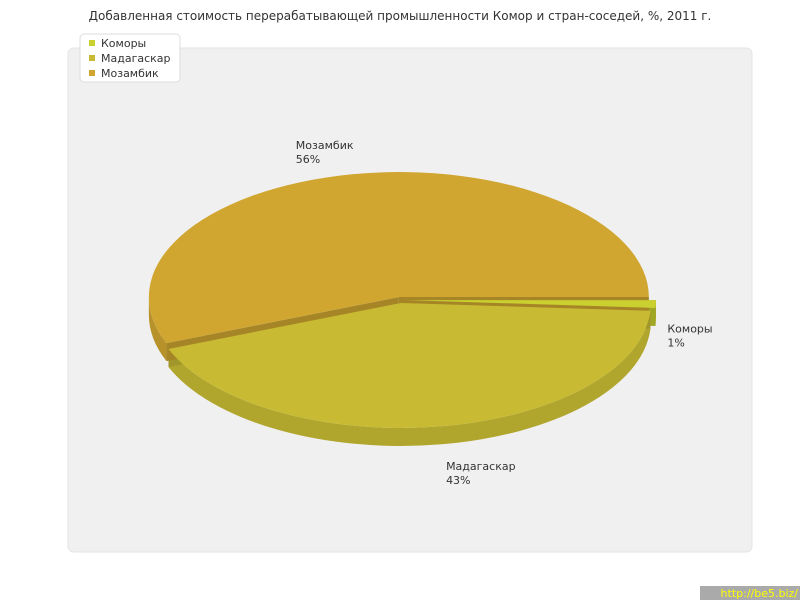 This screenshot has width=800, height=600. I want to click on legend, so click(130, 58).